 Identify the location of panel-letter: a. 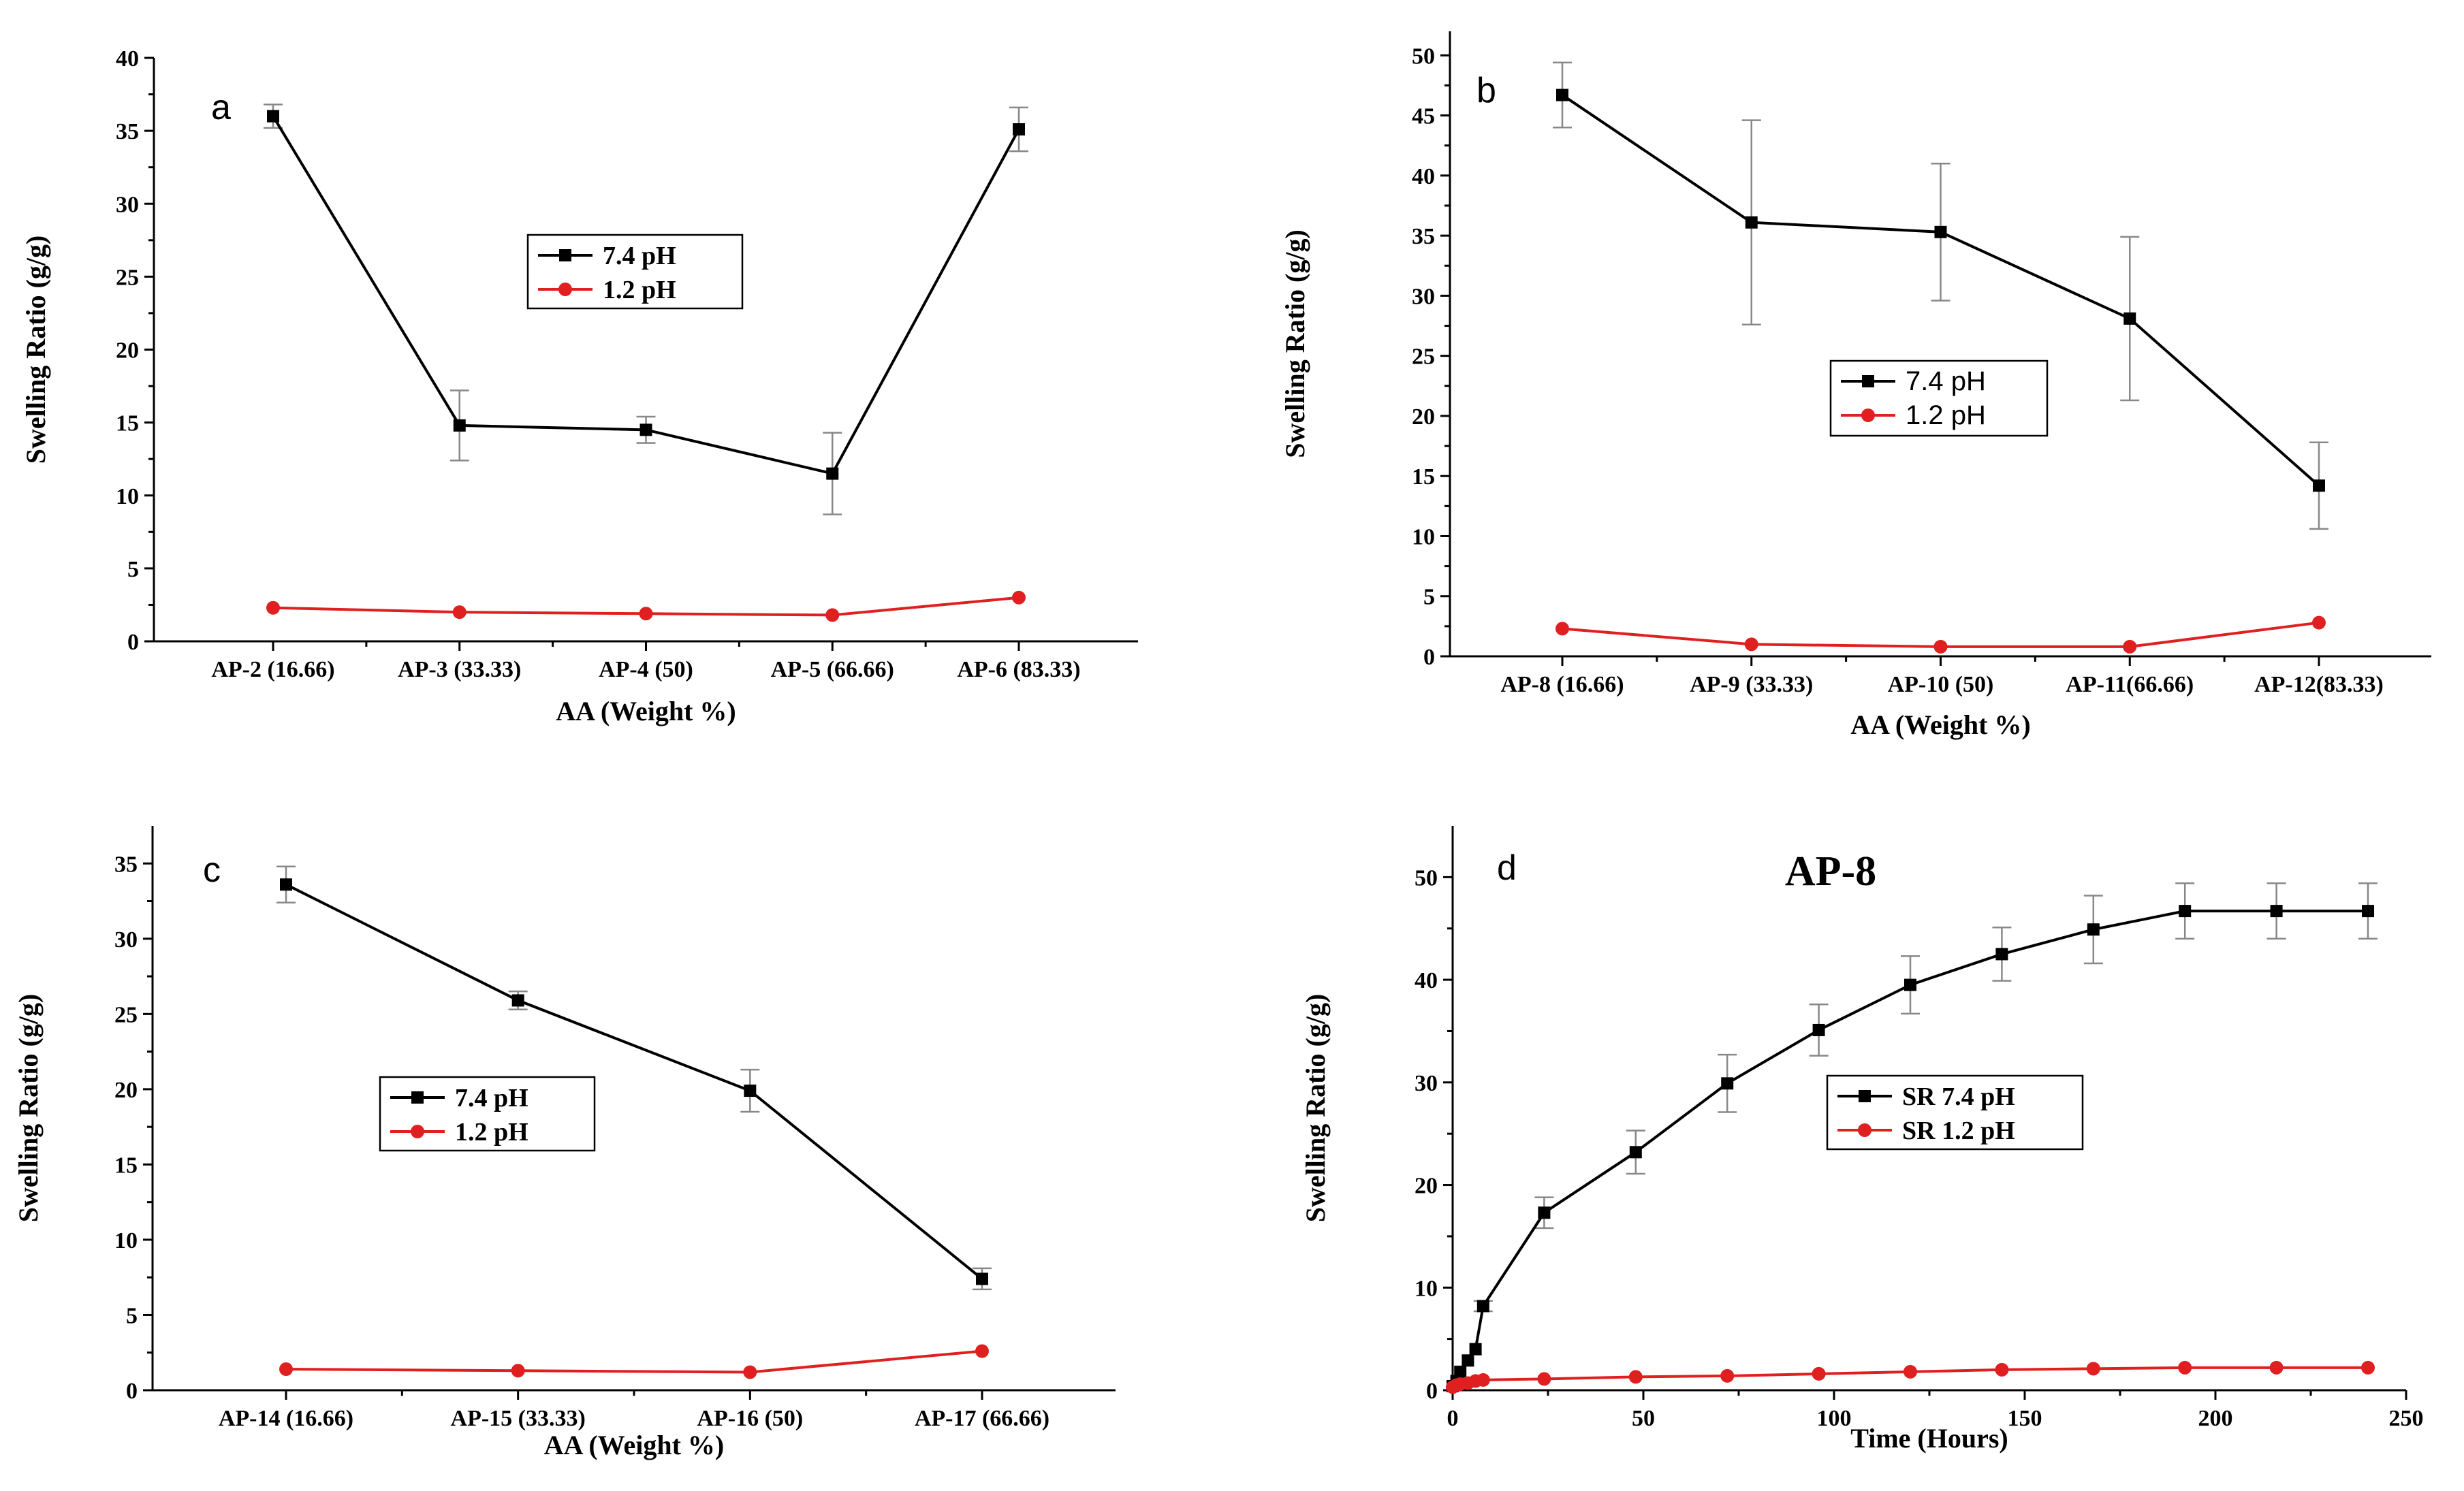
(221, 107).